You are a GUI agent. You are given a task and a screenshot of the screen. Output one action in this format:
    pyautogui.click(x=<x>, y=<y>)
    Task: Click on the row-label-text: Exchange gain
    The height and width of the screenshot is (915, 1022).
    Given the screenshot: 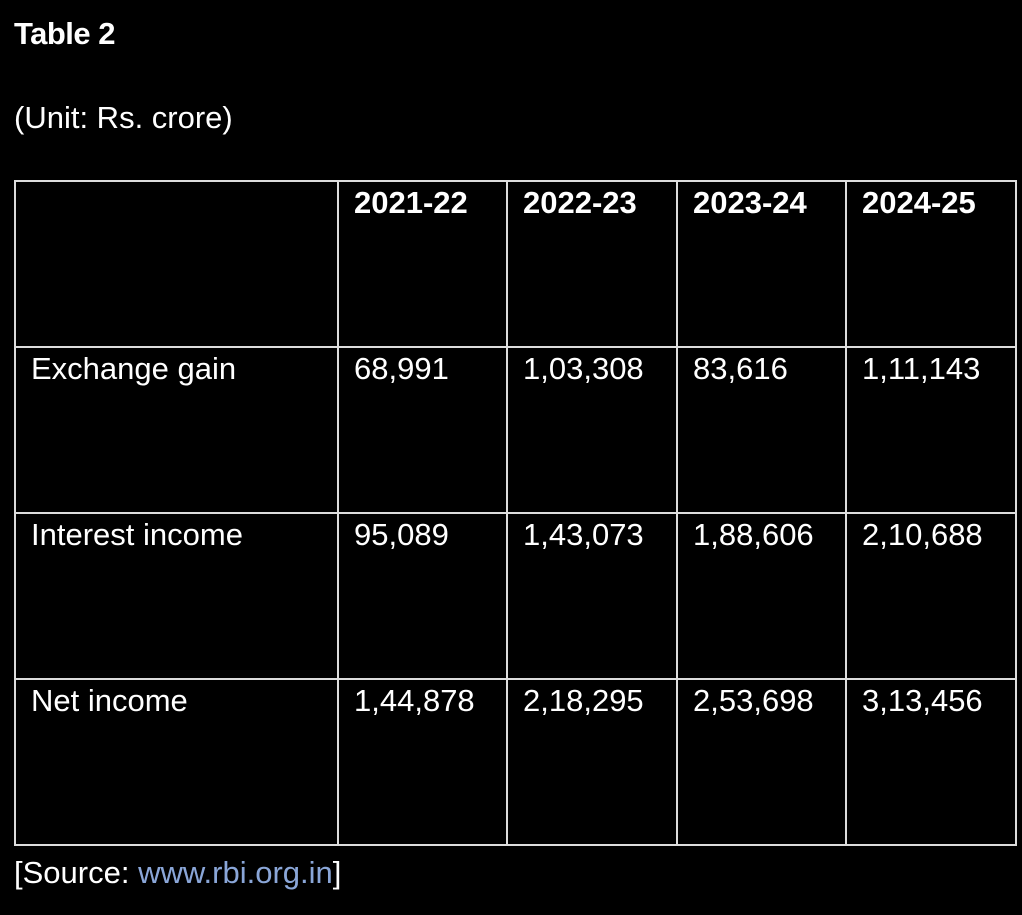 What is the action you would take?
    pyautogui.click(x=134, y=368)
    